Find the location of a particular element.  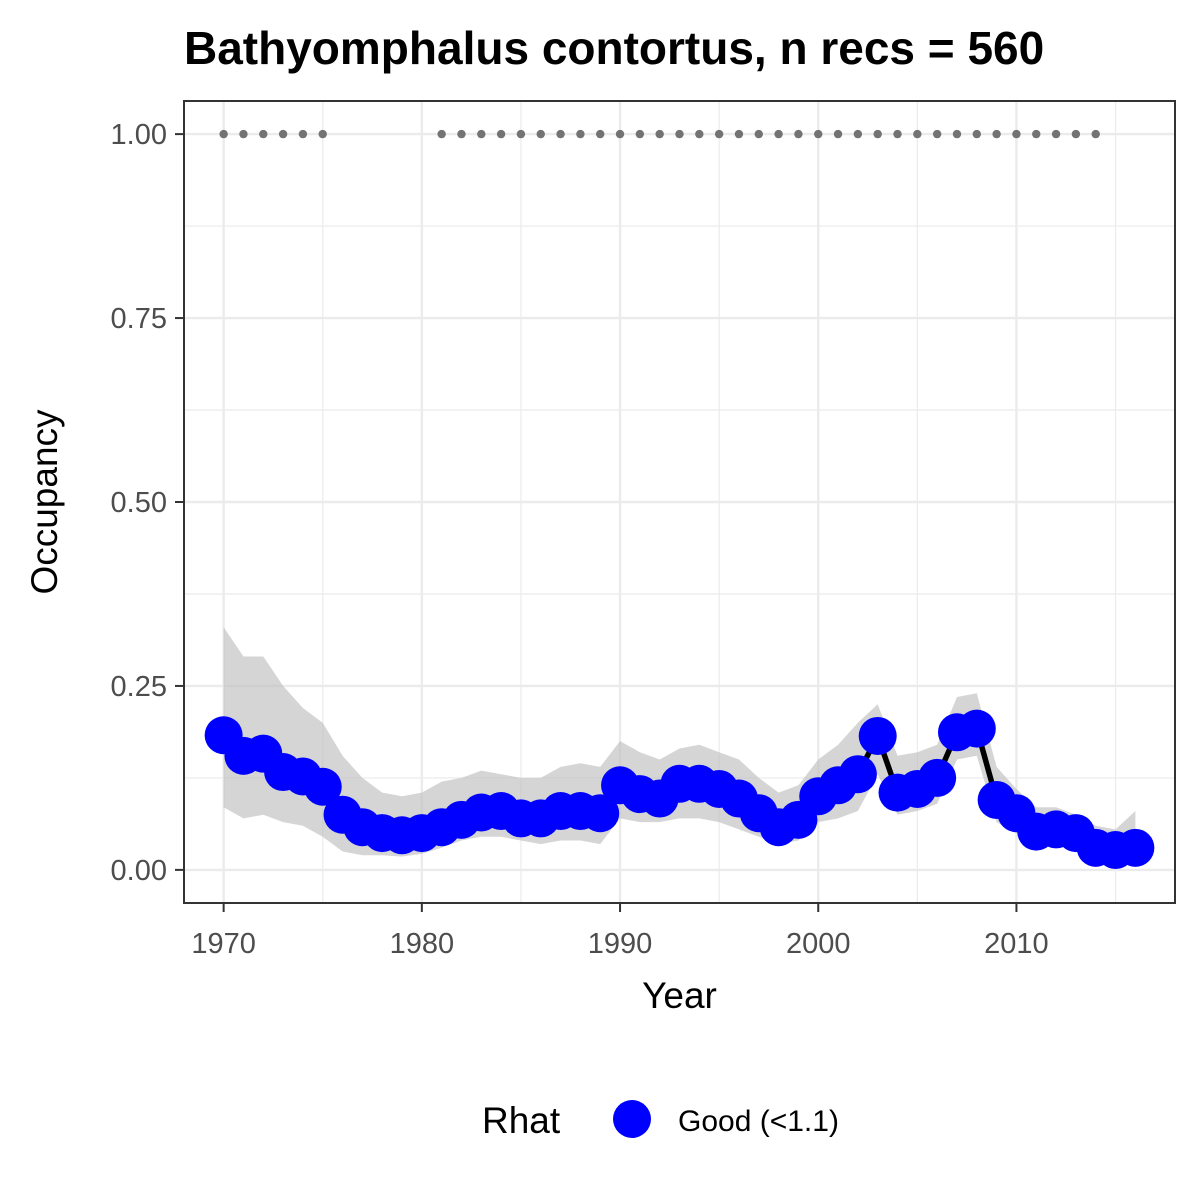

record-dots-layer is located at coordinates (659, 134).